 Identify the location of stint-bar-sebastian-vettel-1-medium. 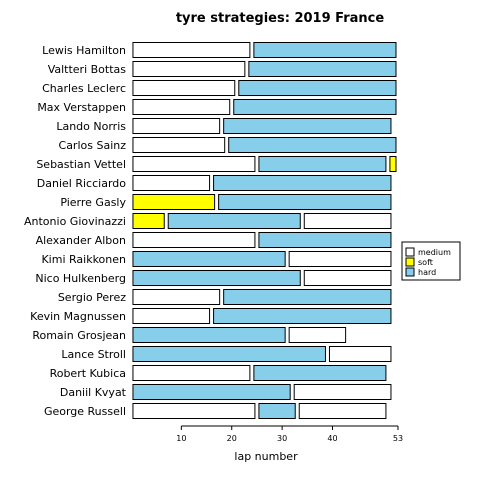
(194, 164).